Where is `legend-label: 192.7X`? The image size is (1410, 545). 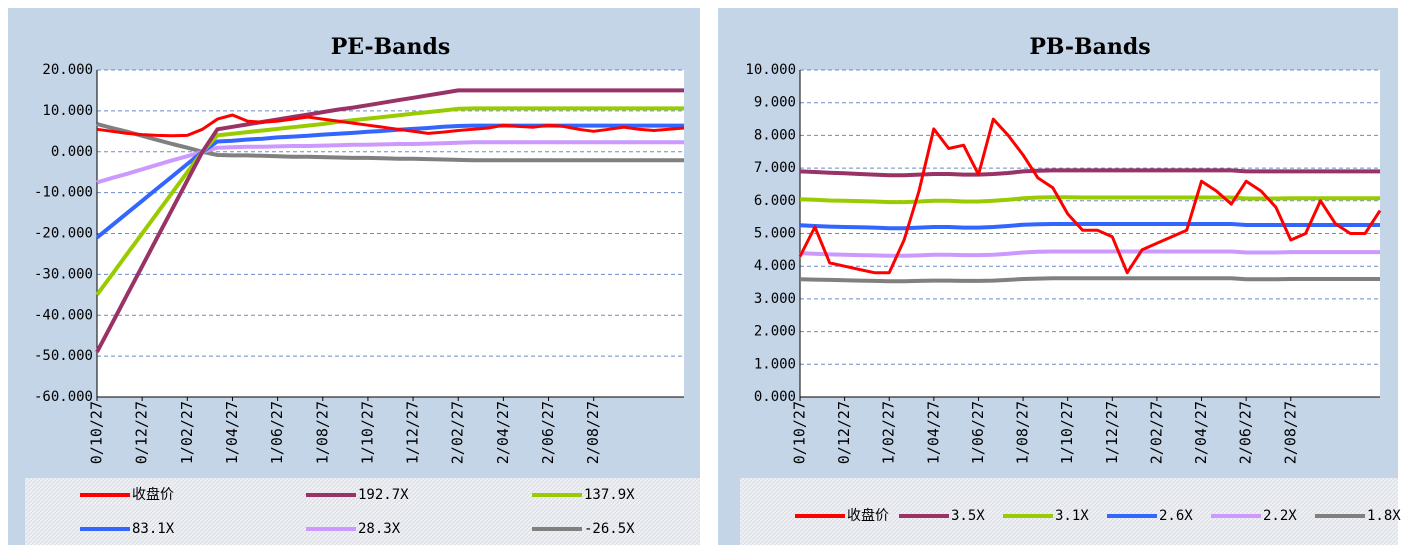 legend-label: 192.7X is located at coordinates (383, 495).